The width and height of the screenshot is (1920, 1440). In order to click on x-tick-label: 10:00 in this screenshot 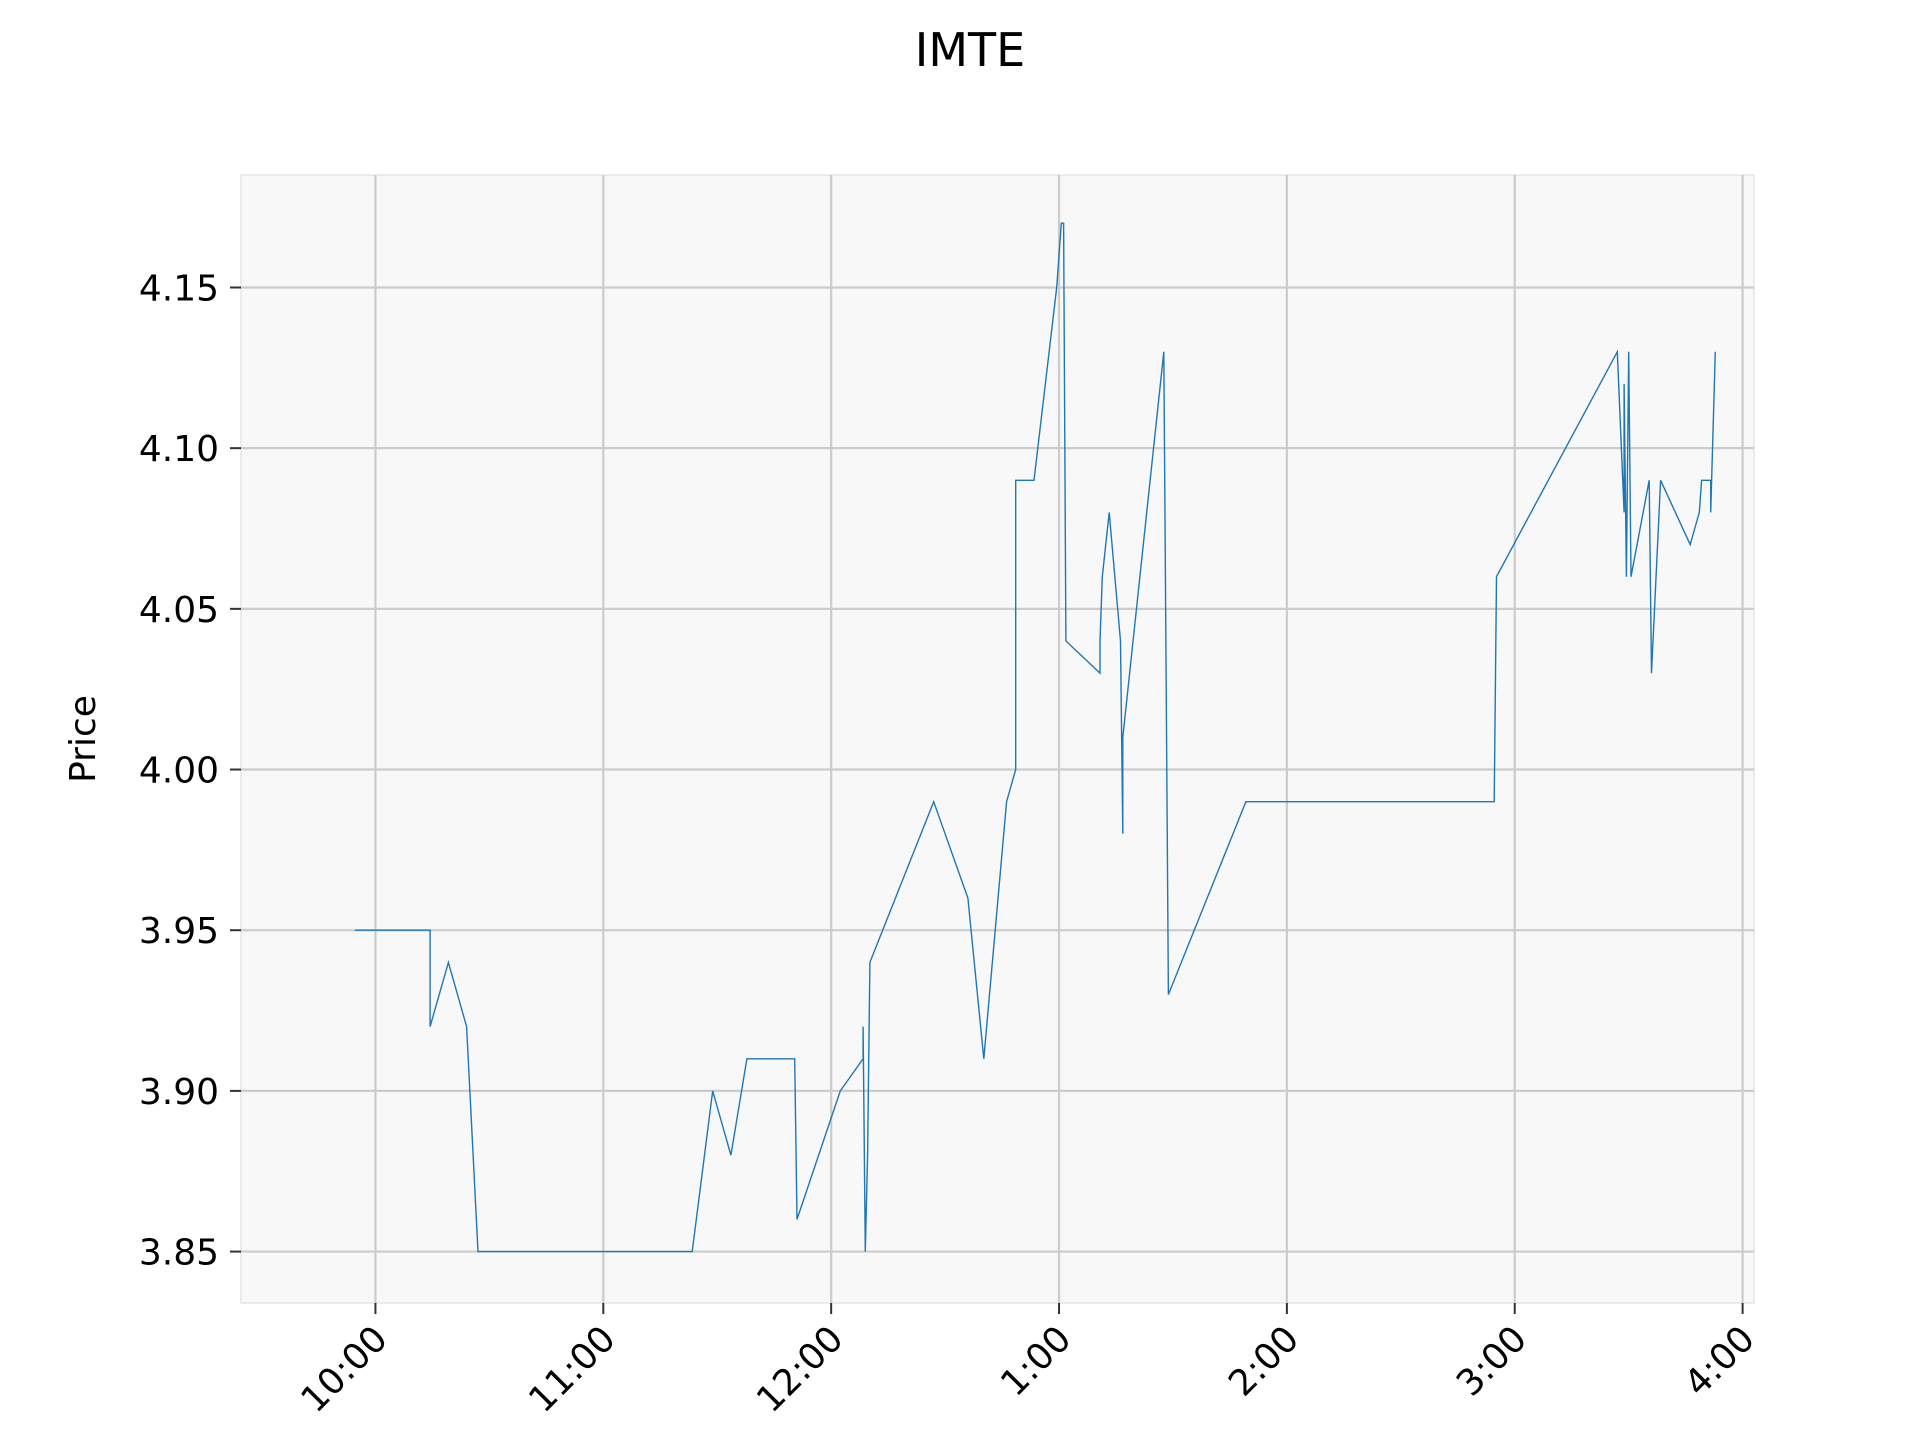, I will do `click(344, 1369)`.